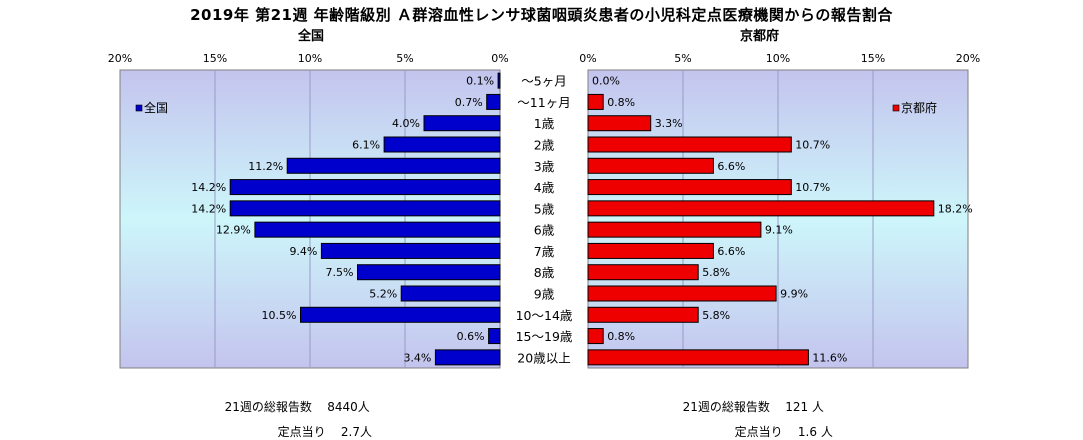 The image size is (1083, 440). I want to click on kyoto-per-label: 定点当り, so click(758, 432).